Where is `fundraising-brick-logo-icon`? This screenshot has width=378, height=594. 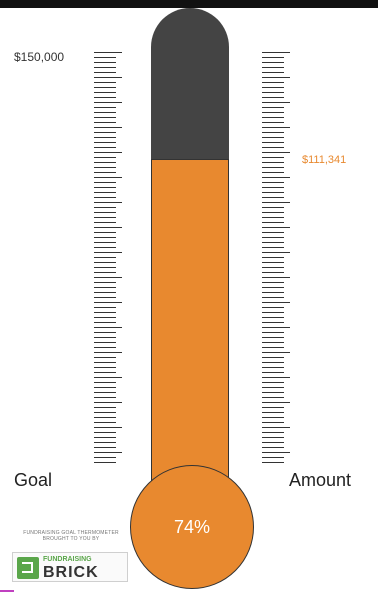
fundraising-brick-logo-icon is located at coordinates (28, 568).